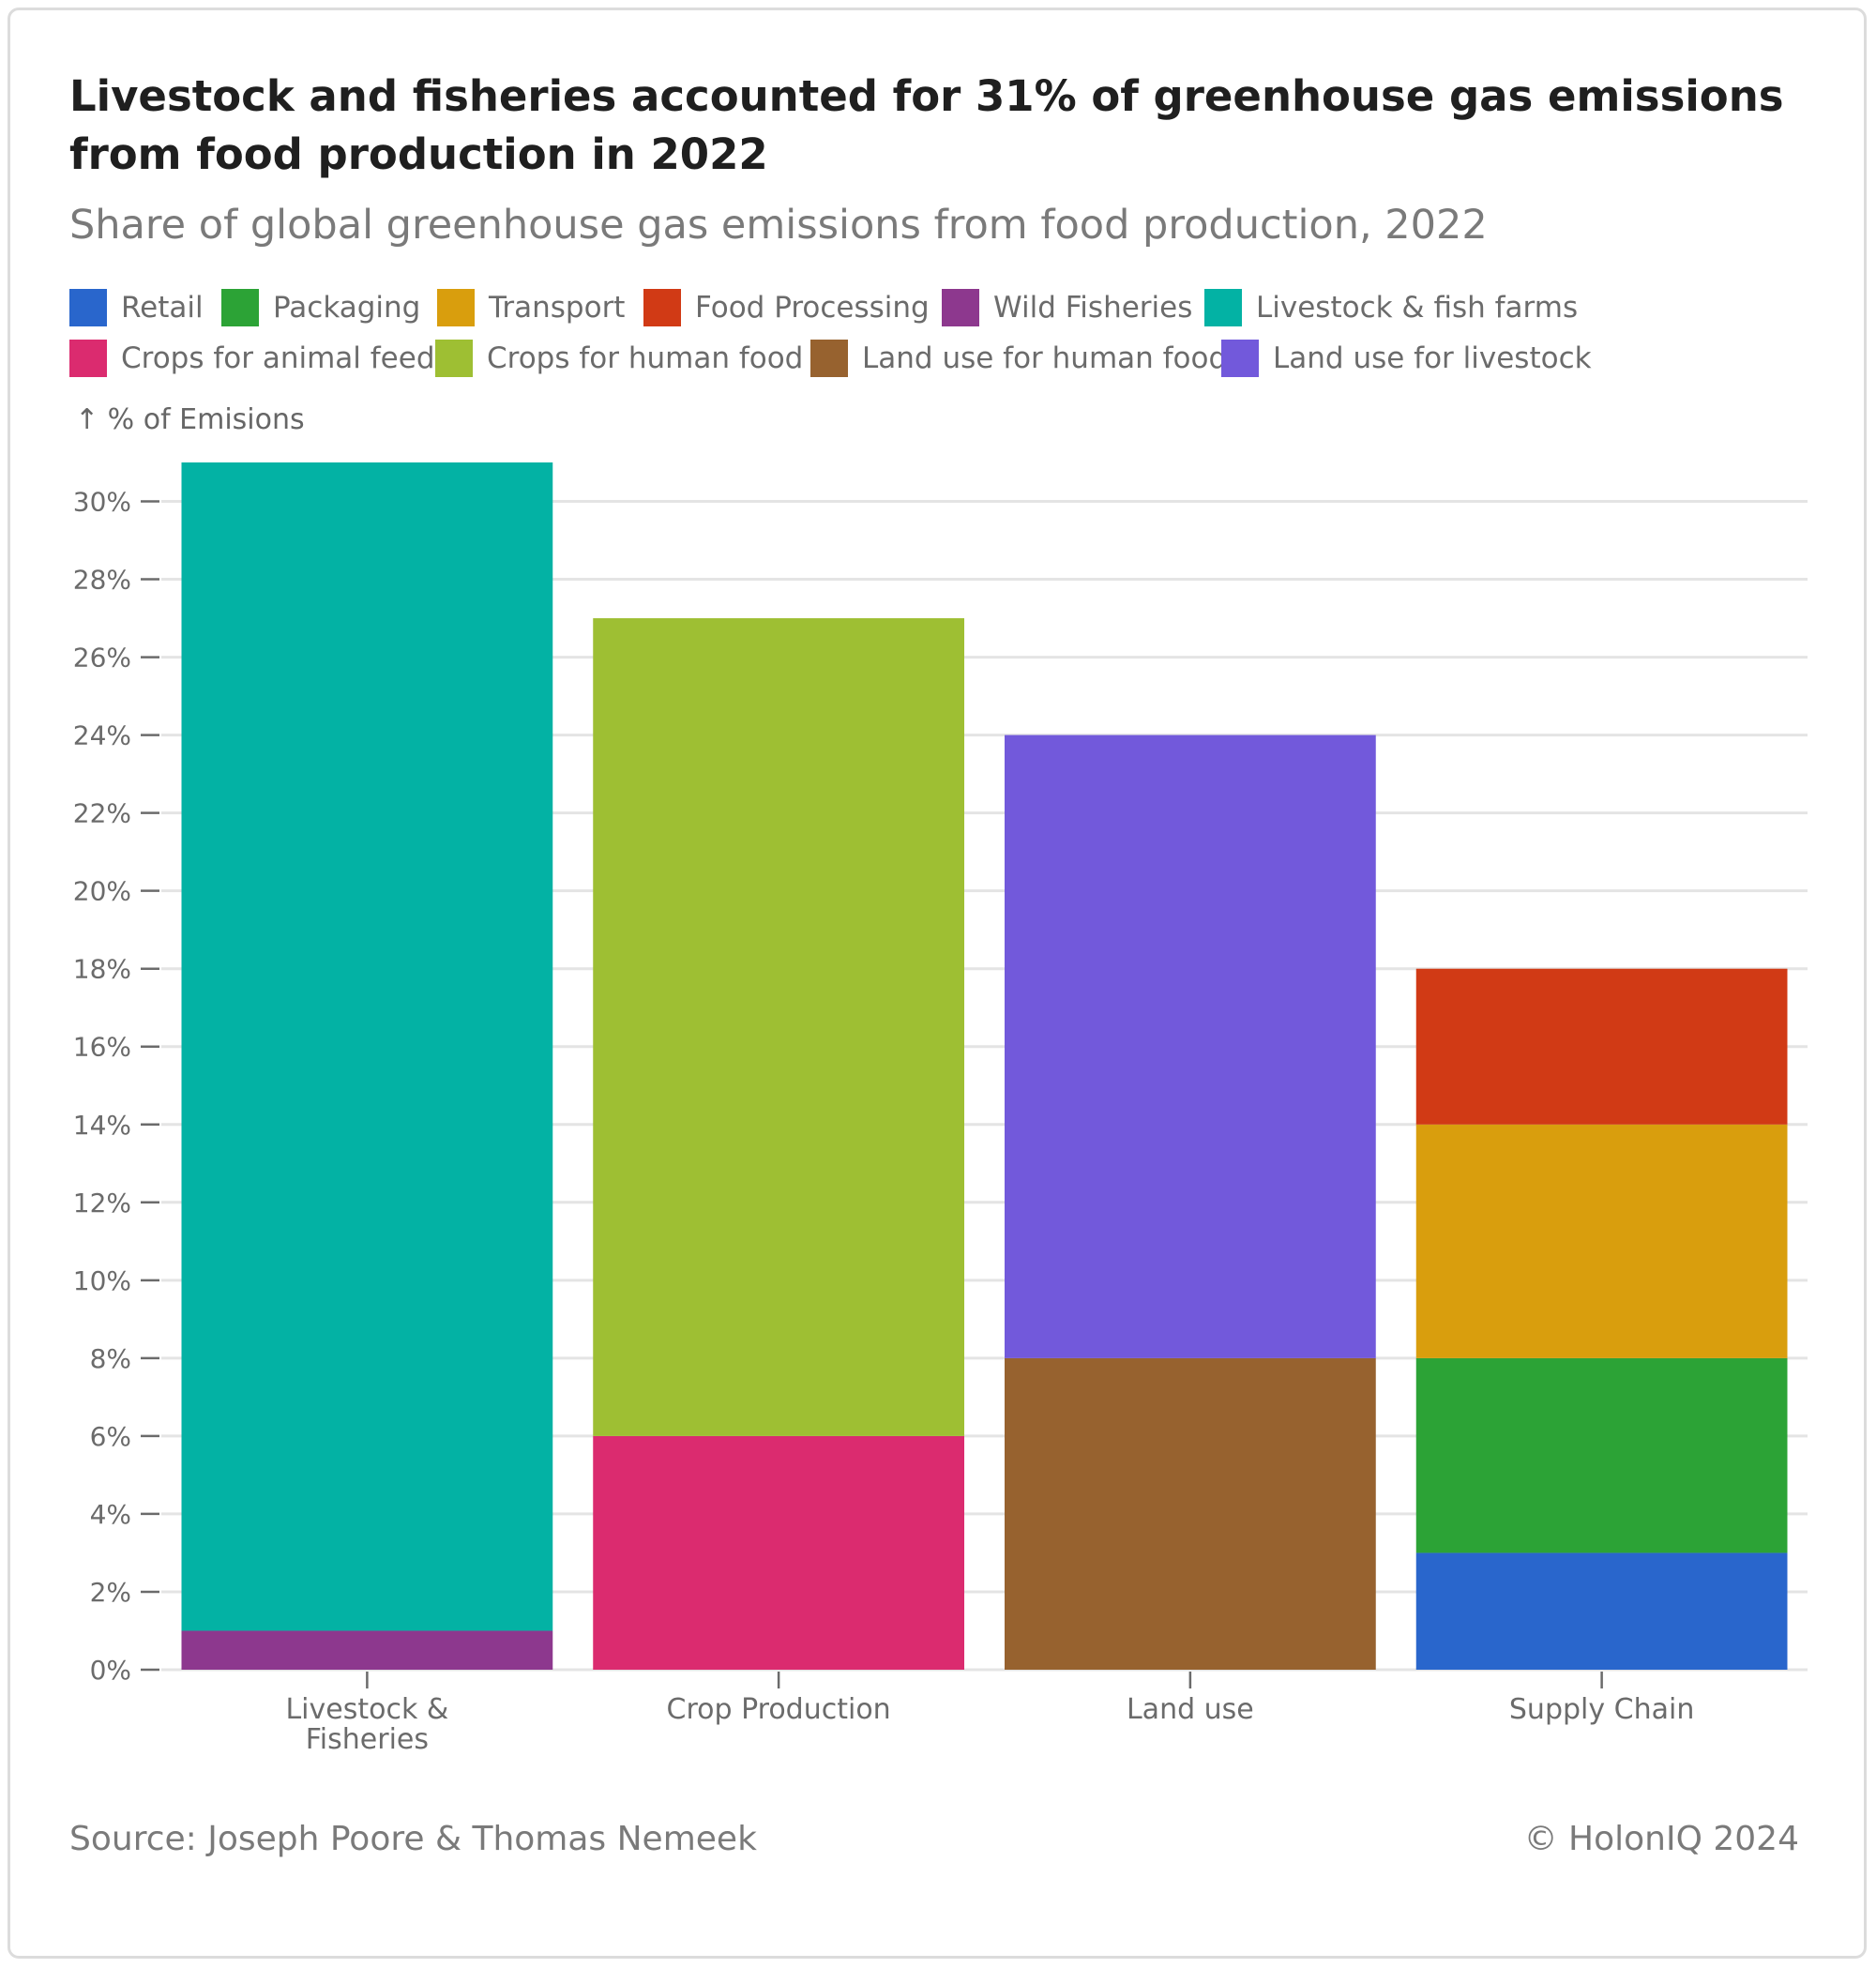 This screenshot has width=1876, height=1968. What do you see at coordinates (779, 1710) in the screenshot?
I see `x-tick-label: Crop Production` at bounding box center [779, 1710].